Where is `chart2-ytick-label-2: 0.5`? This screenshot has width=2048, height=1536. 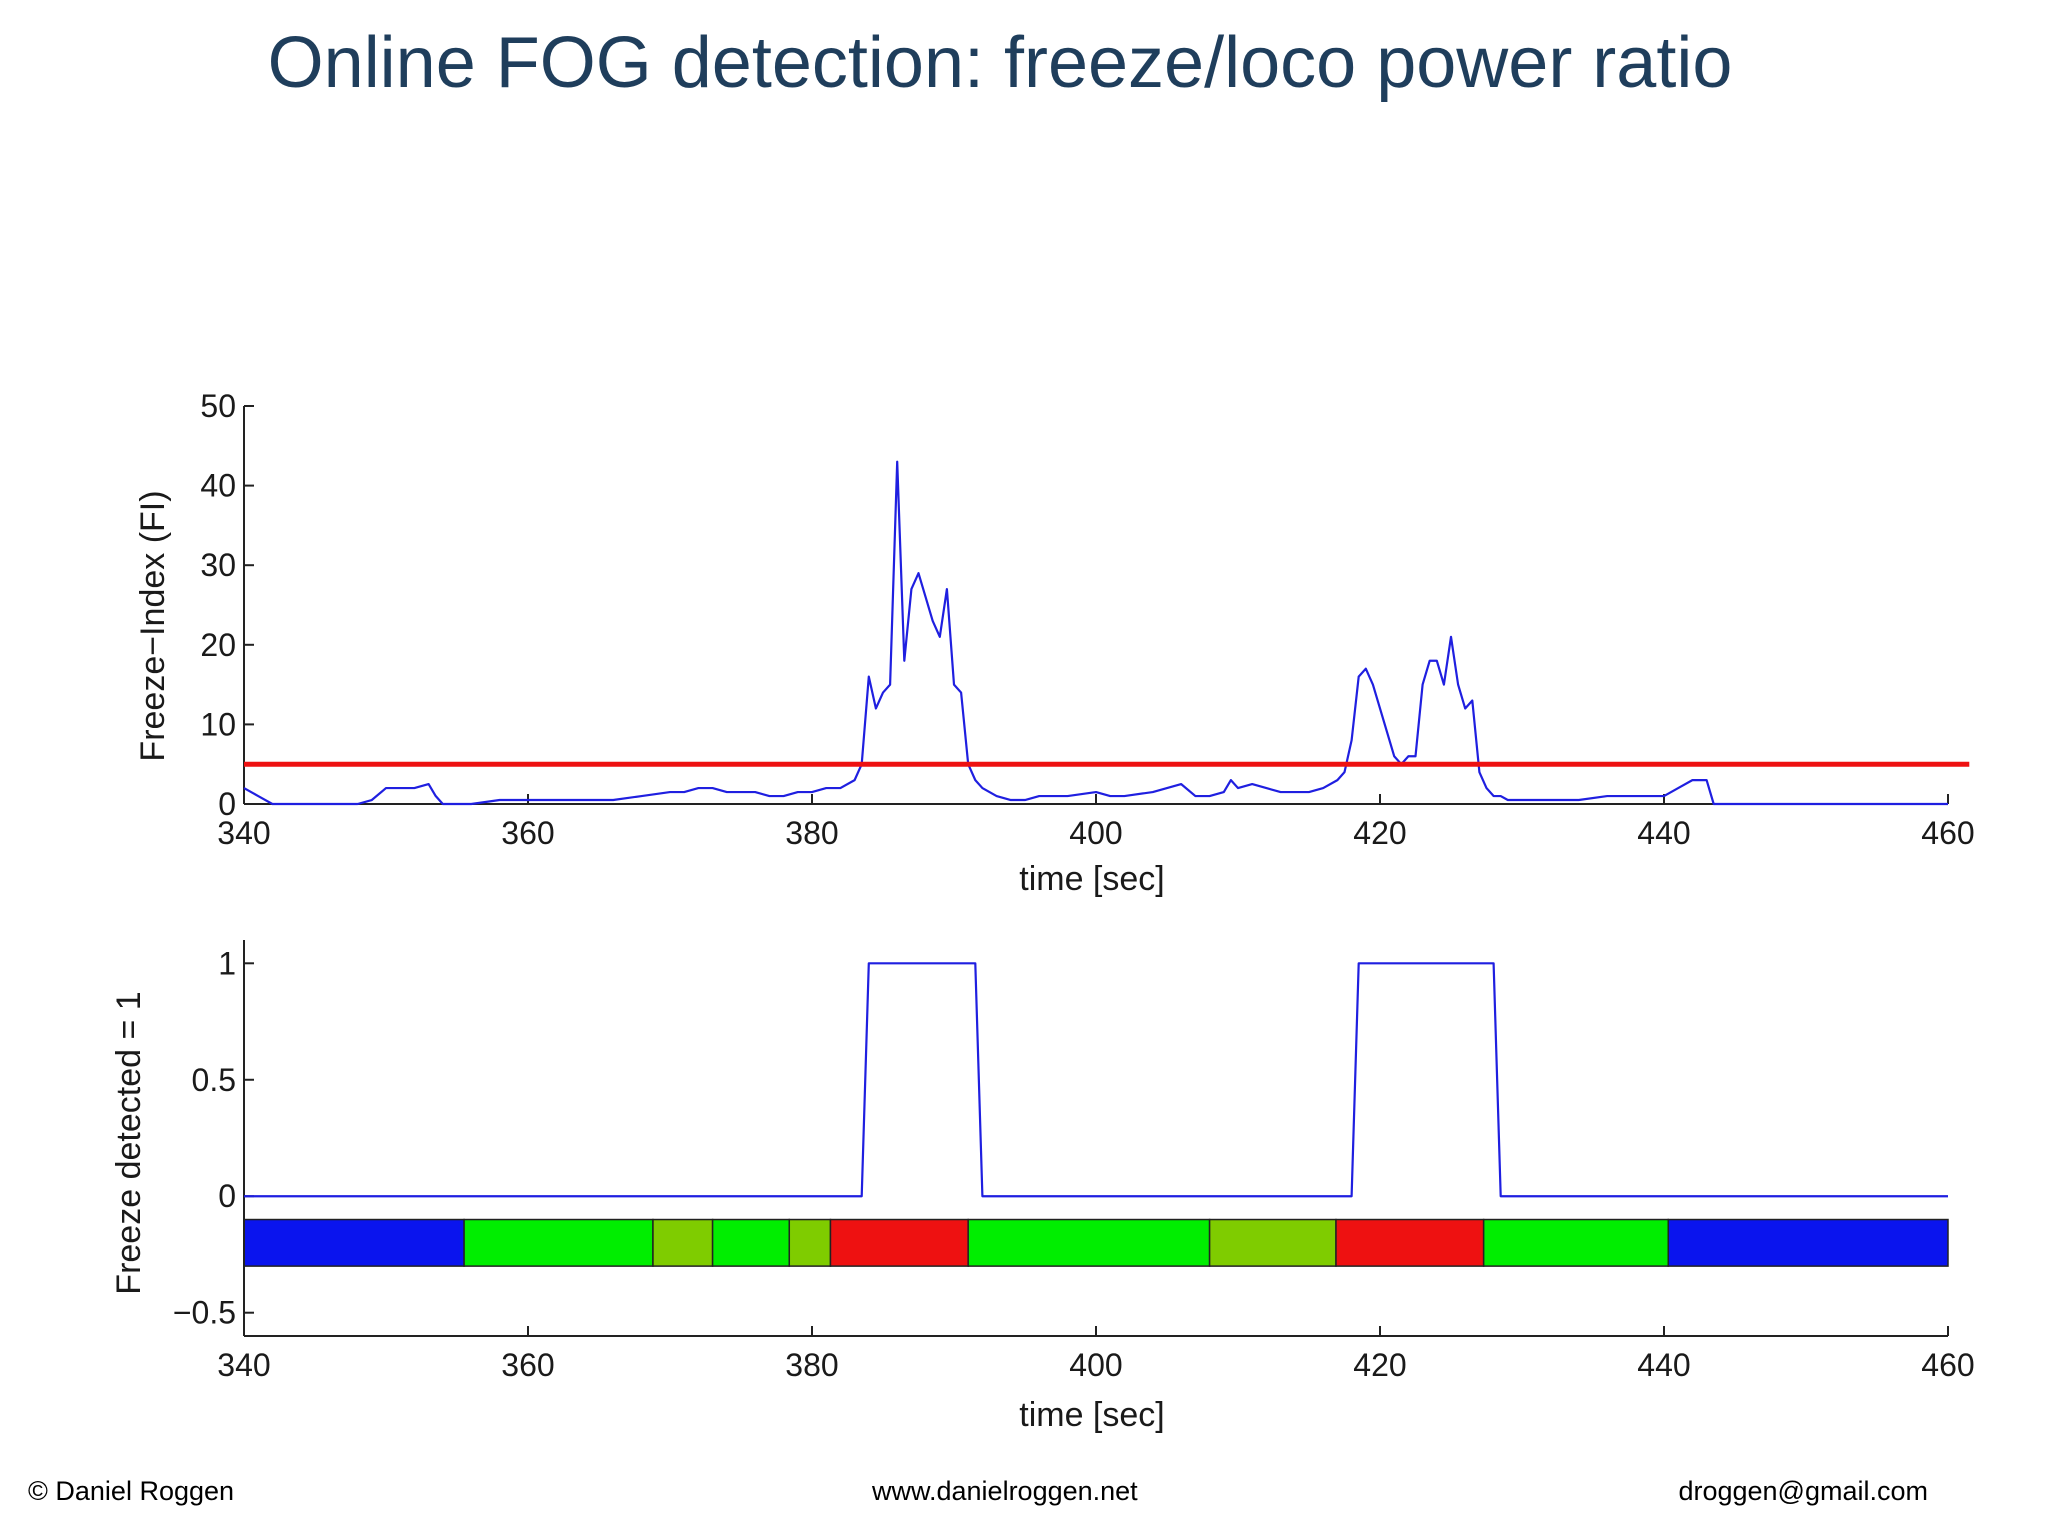 chart2-ytick-label-2: 0.5 is located at coordinates (214, 1080).